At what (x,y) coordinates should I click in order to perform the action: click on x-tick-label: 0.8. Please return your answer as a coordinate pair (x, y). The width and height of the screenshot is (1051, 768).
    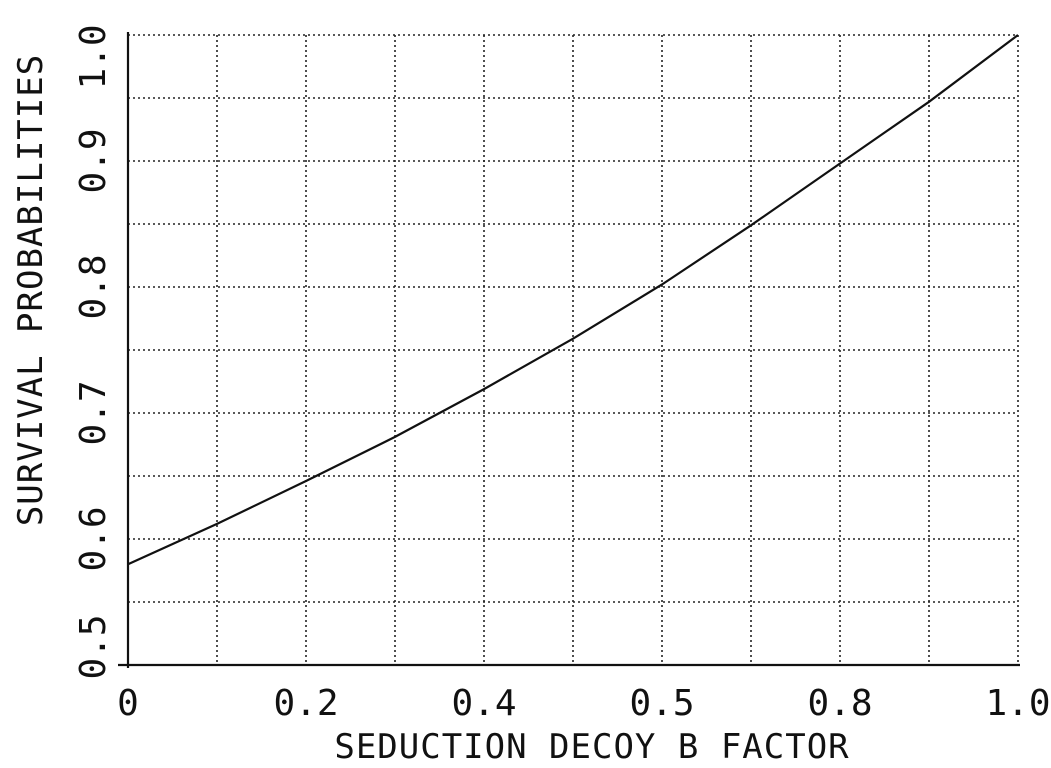
    Looking at the image, I should click on (839, 703).